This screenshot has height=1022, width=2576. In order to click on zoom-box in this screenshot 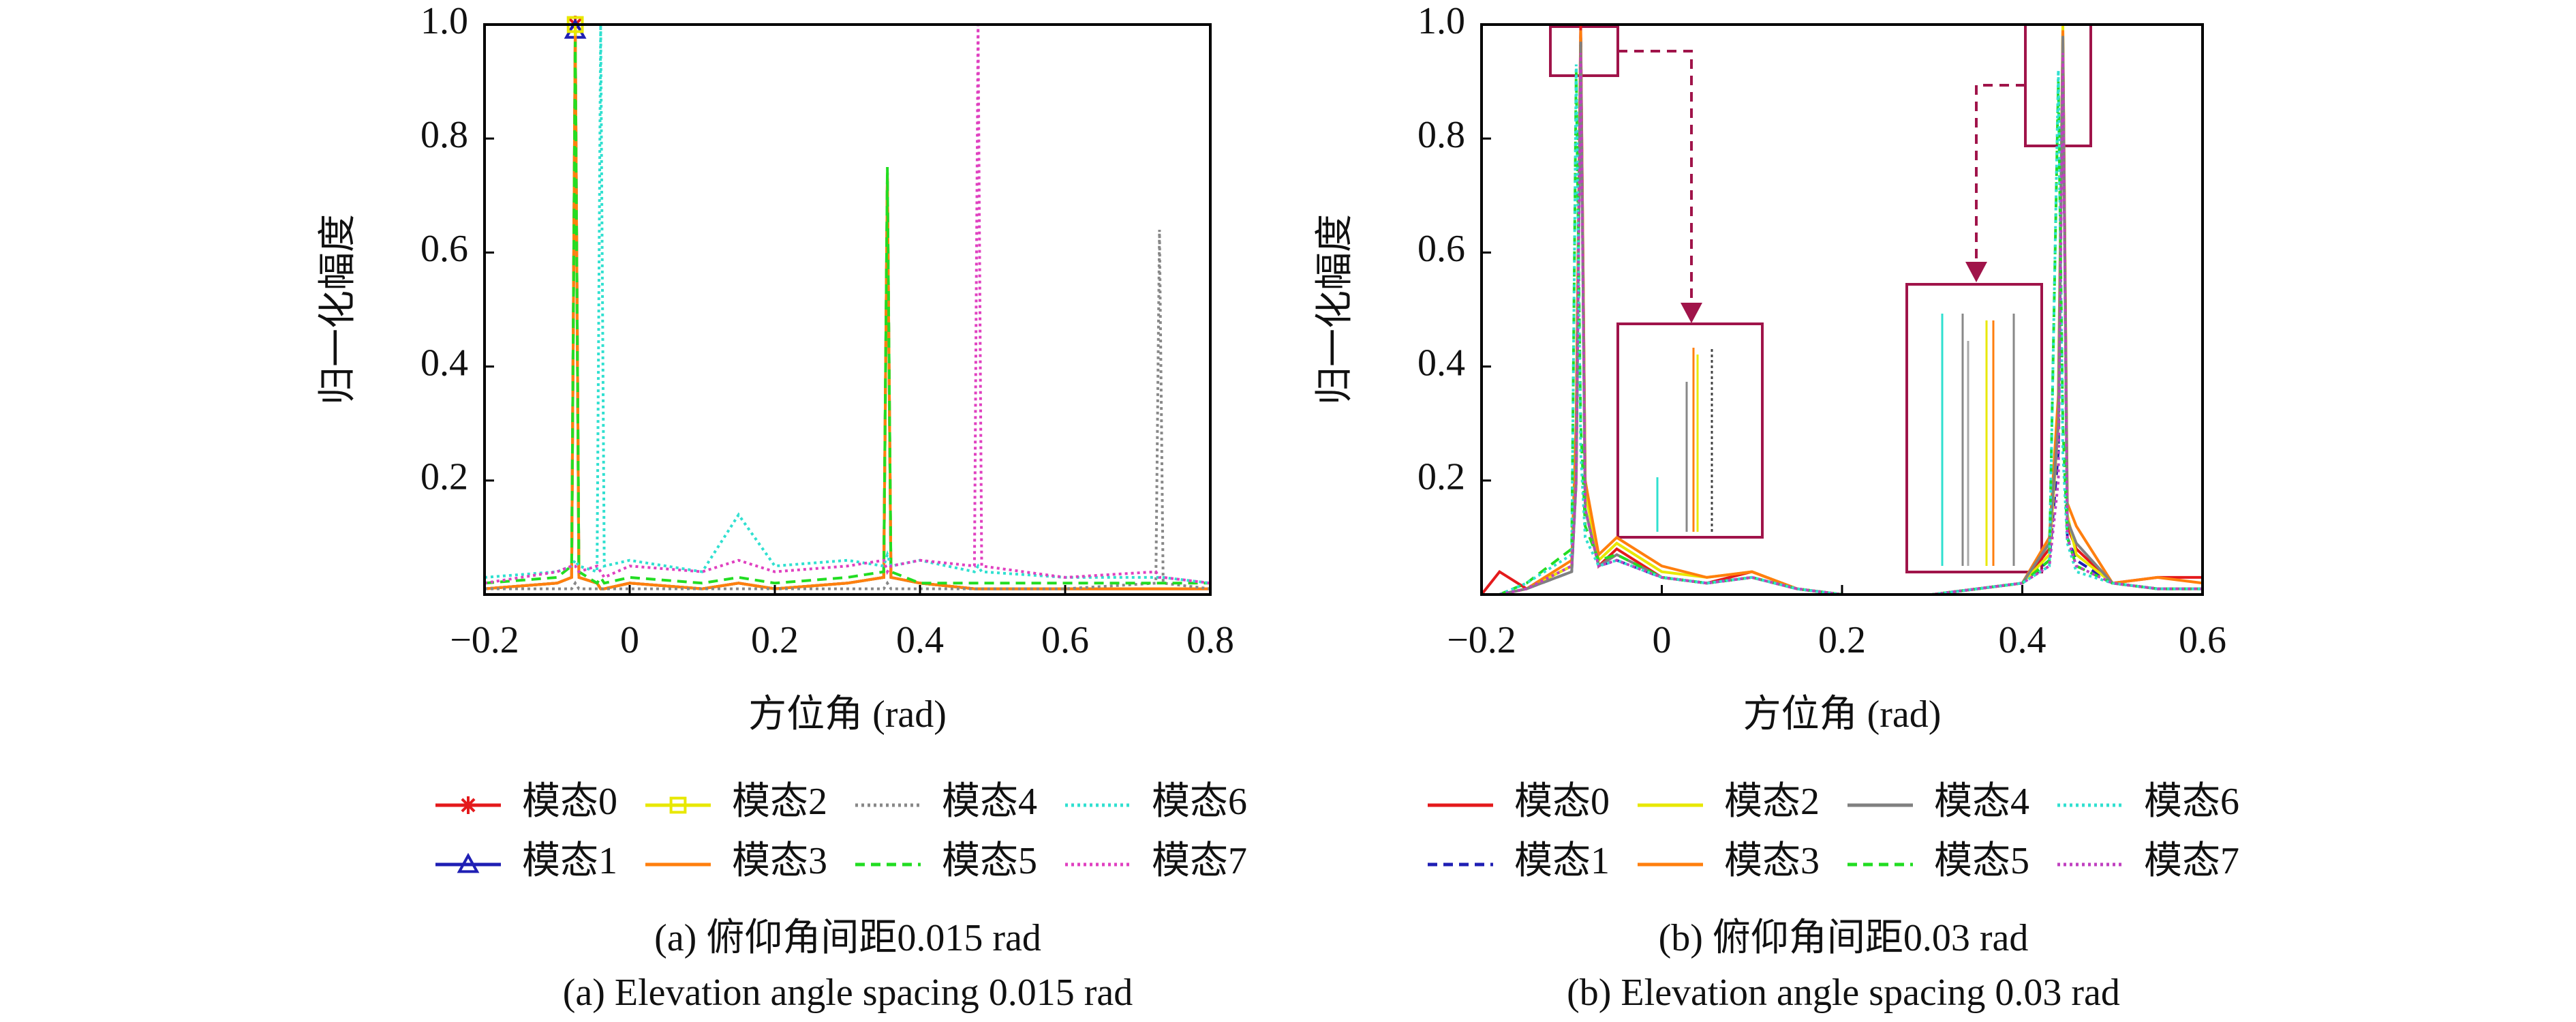, I will do `click(1584, 51)`.